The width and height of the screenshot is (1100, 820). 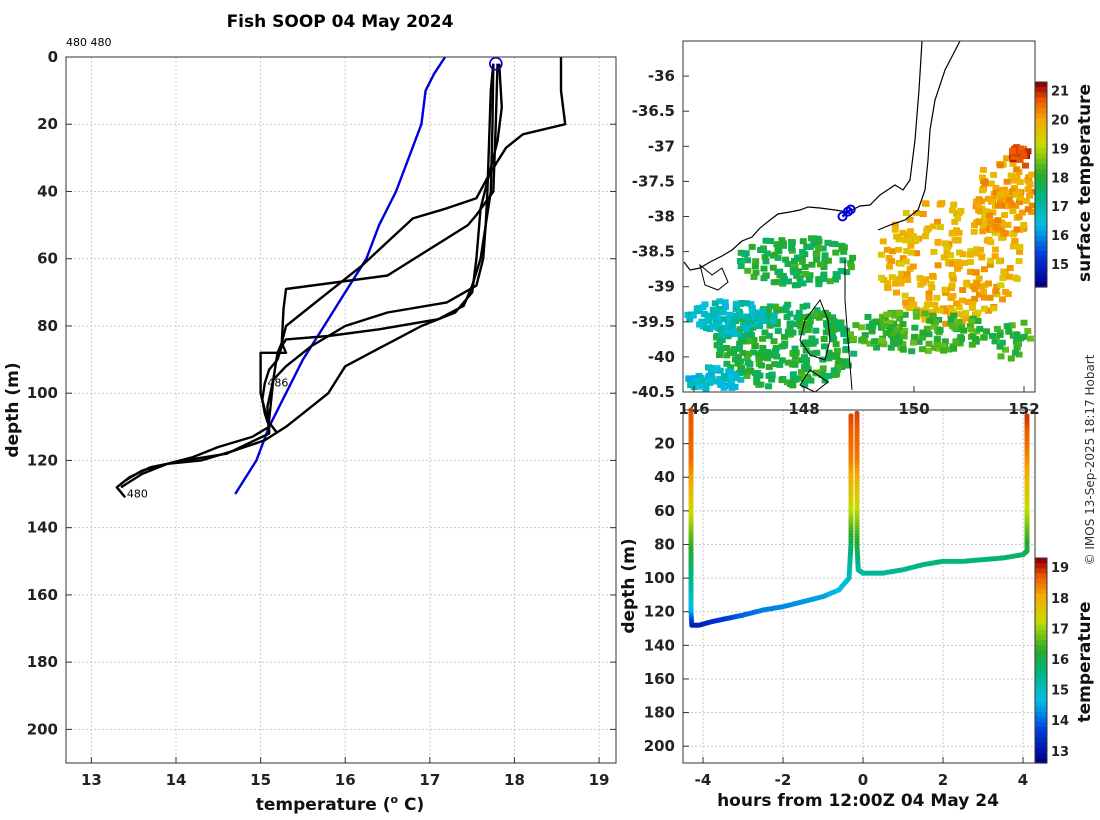 I want to click on track-marker, so click(x=848, y=211).